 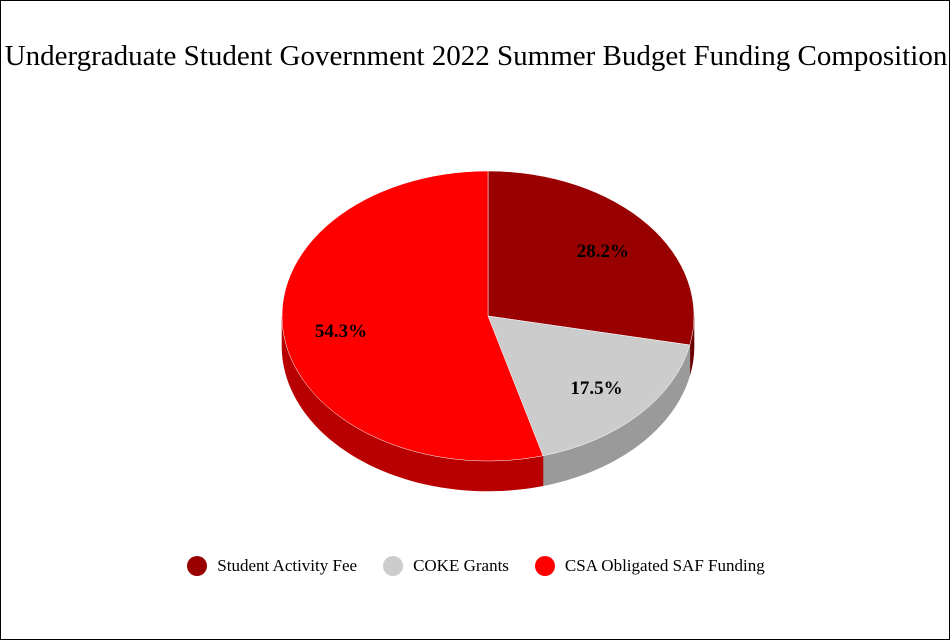 What do you see at coordinates (664, 565) in the screenshot?
I see `legend-label: CSA Obligated SAF Funding` at bounding box center [664, 565].